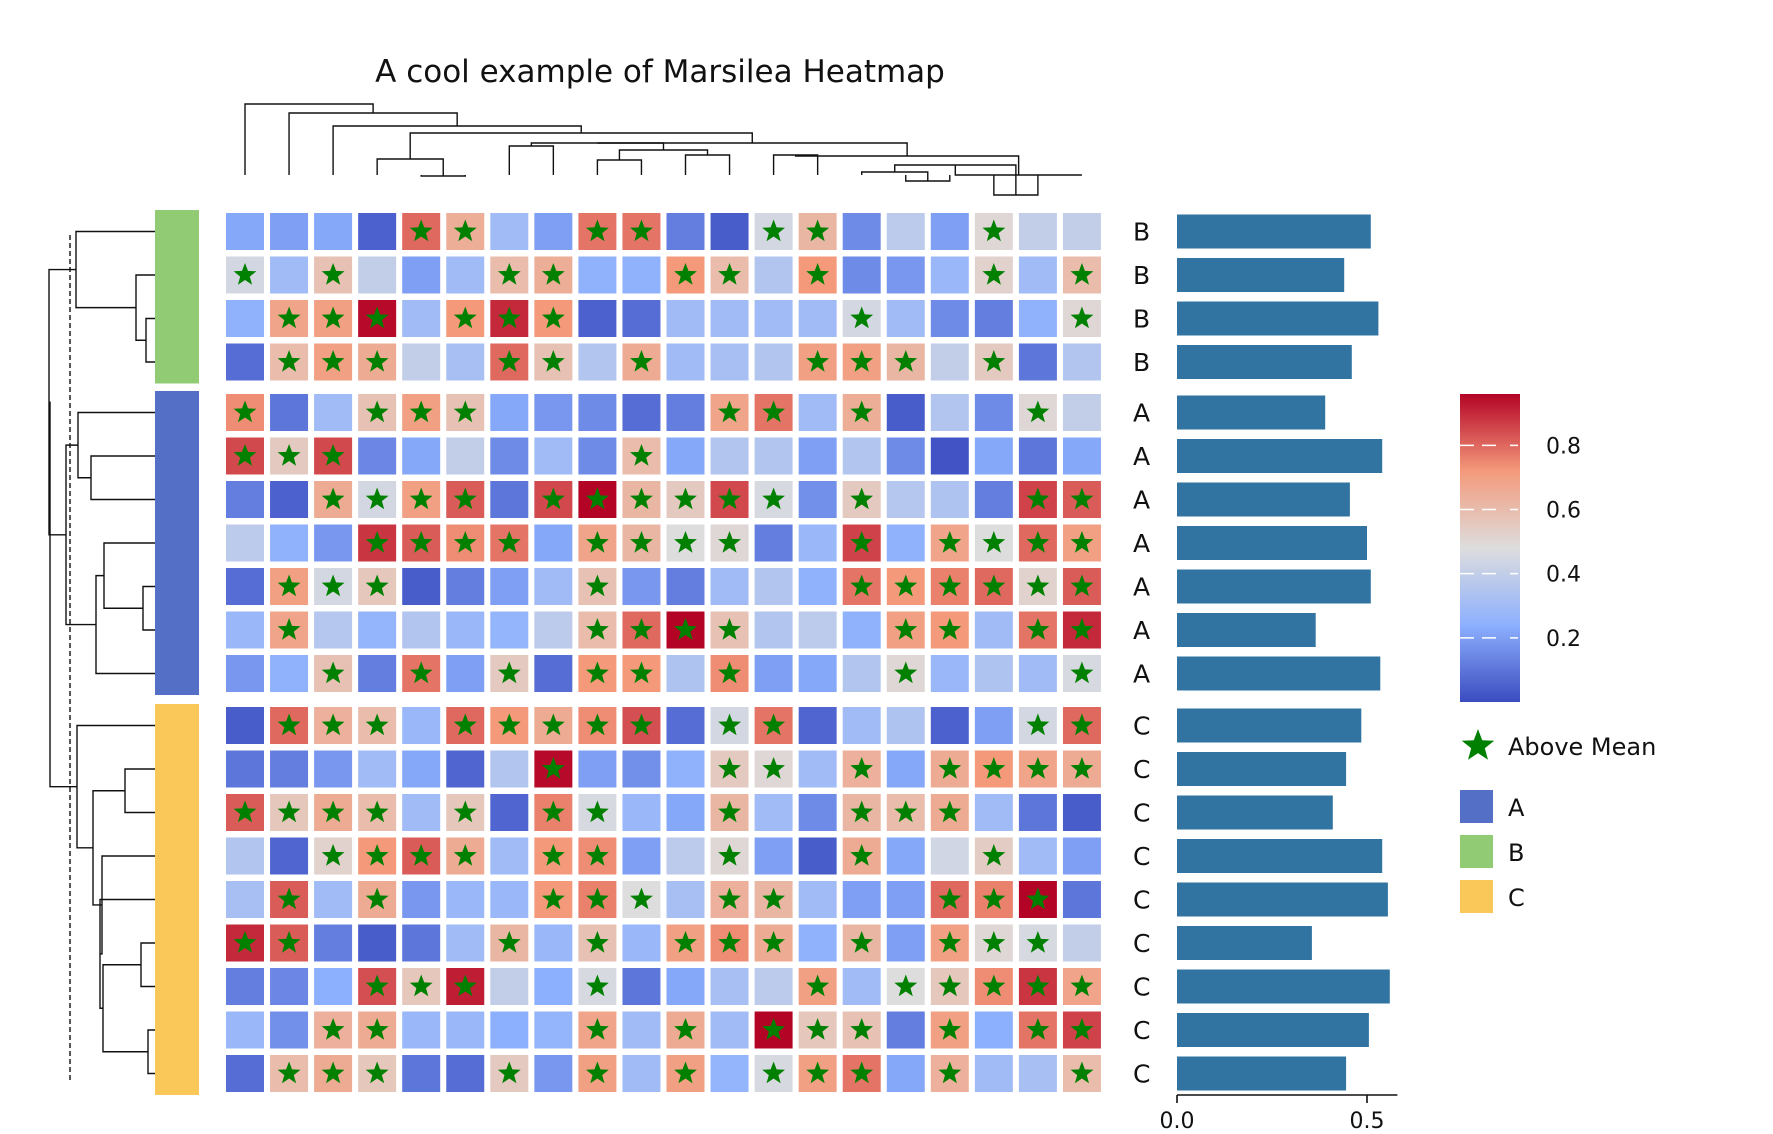 This screenshot has width=1773, height=1134. Describe the element at coordinates (1516, 808) in the screenshot. I see `legend-label-a: A` at that location.